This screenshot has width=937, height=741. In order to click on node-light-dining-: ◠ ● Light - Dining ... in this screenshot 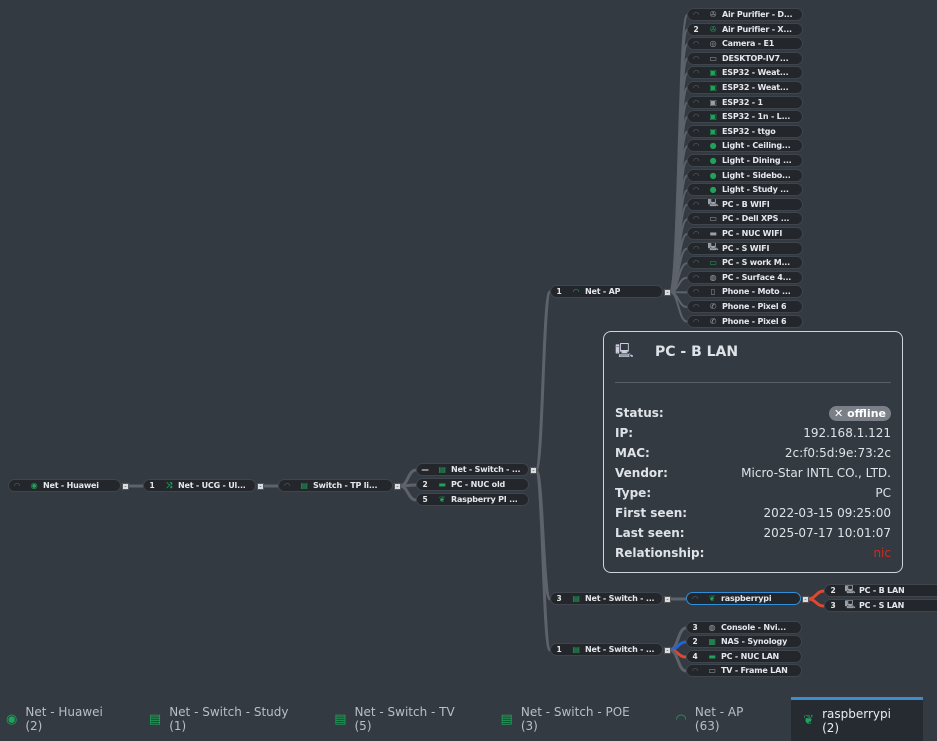, I will do `click(745, 160)`.